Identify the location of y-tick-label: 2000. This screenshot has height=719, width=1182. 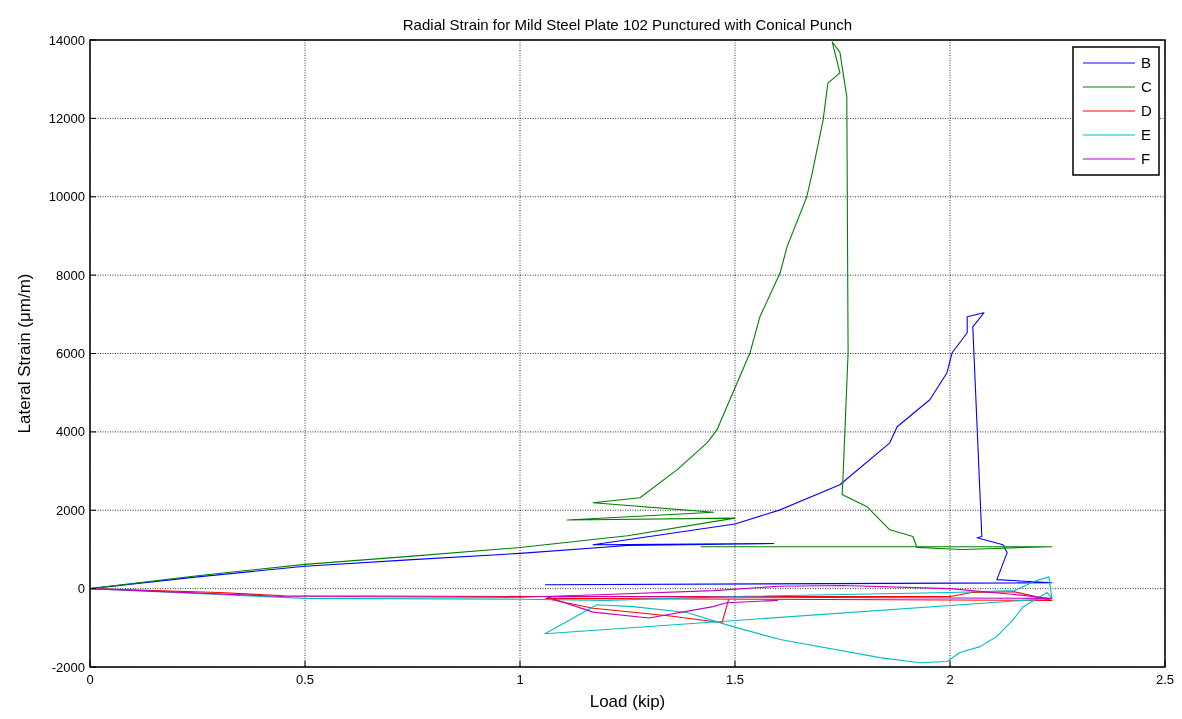
(70, 510).